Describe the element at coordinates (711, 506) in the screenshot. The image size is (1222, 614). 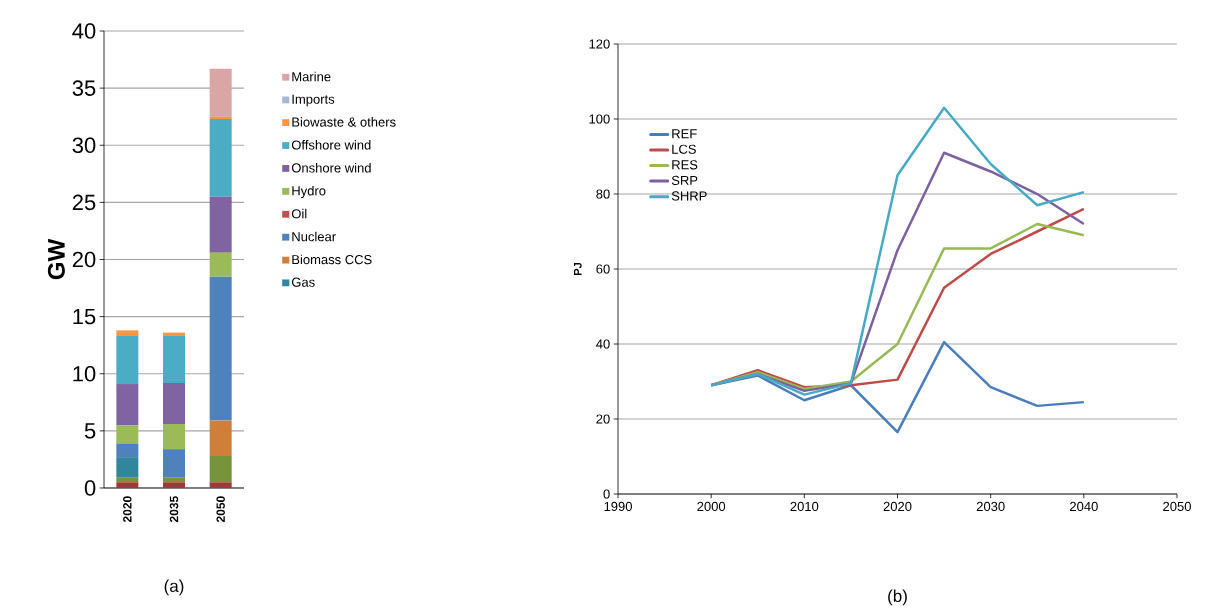
I see `x-tick-label: 2000` at that location.